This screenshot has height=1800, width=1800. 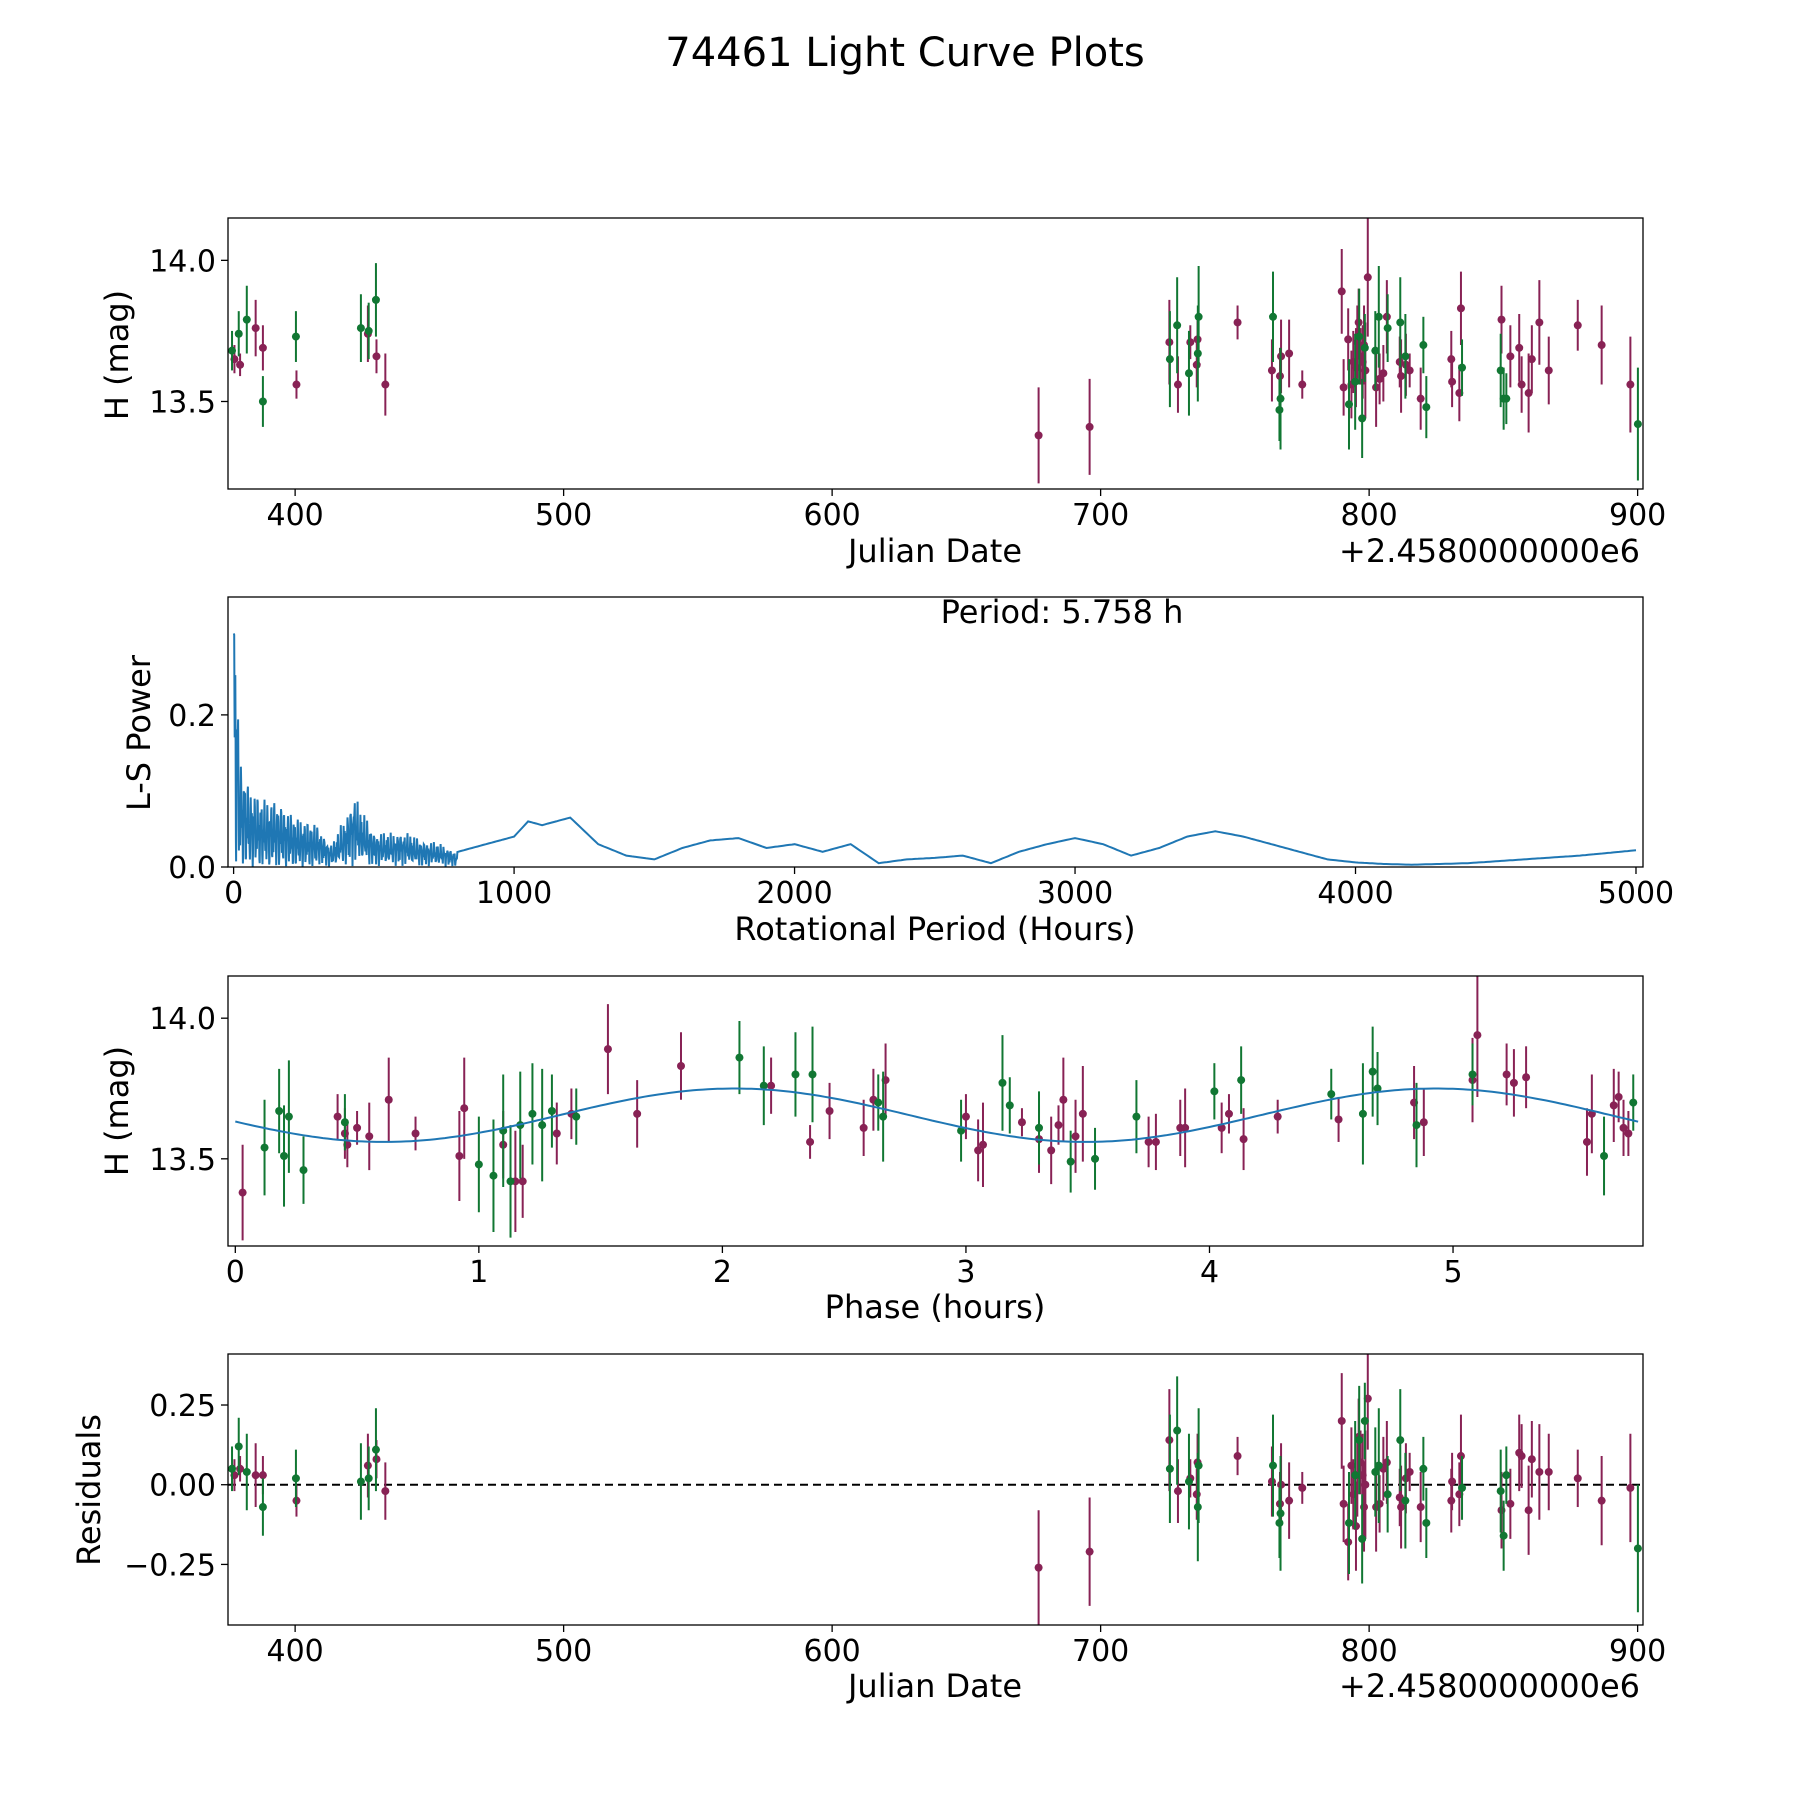 What do you see at coordinates (233, 893) in the screenshot?
I see `periodogram-x-tick-label: 0` at bounding box center [233, 893].